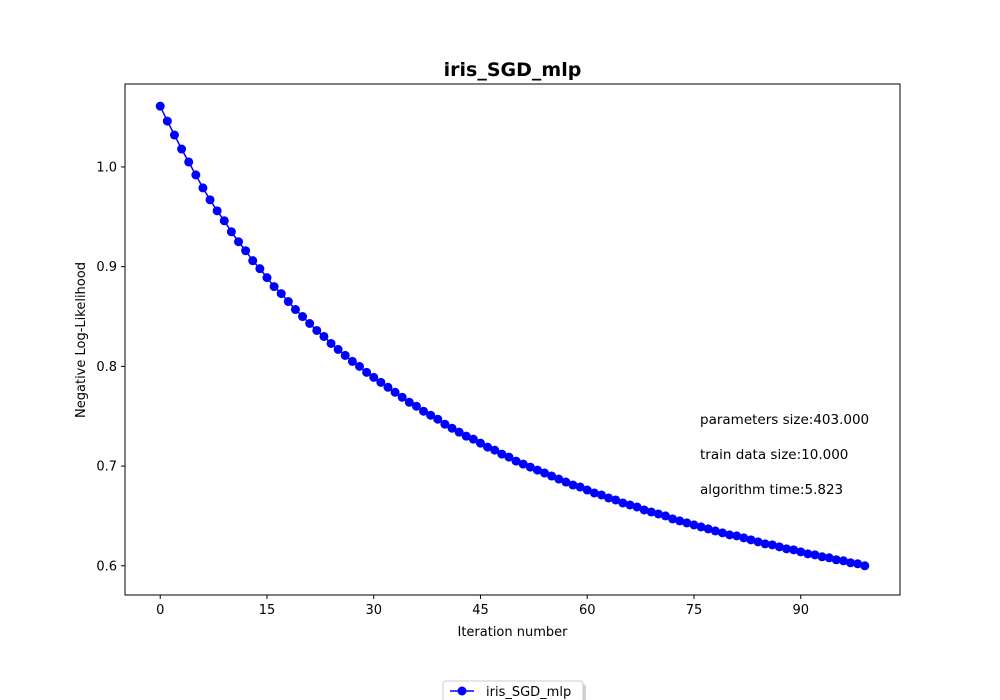  I want to click on x-axis: 0 15 30 45 60 75 90, so click(482, 606).